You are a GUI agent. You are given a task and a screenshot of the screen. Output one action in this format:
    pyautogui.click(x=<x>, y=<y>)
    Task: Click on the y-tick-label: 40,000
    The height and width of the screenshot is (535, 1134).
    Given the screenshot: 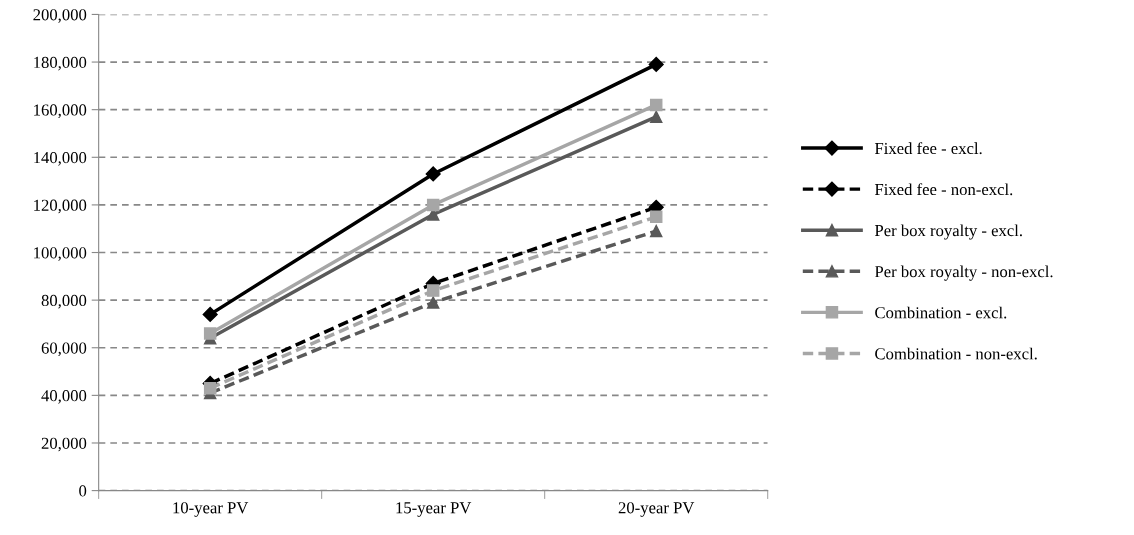 What is the action you would take?
    pyautogui.click(x=64, y=397)
    